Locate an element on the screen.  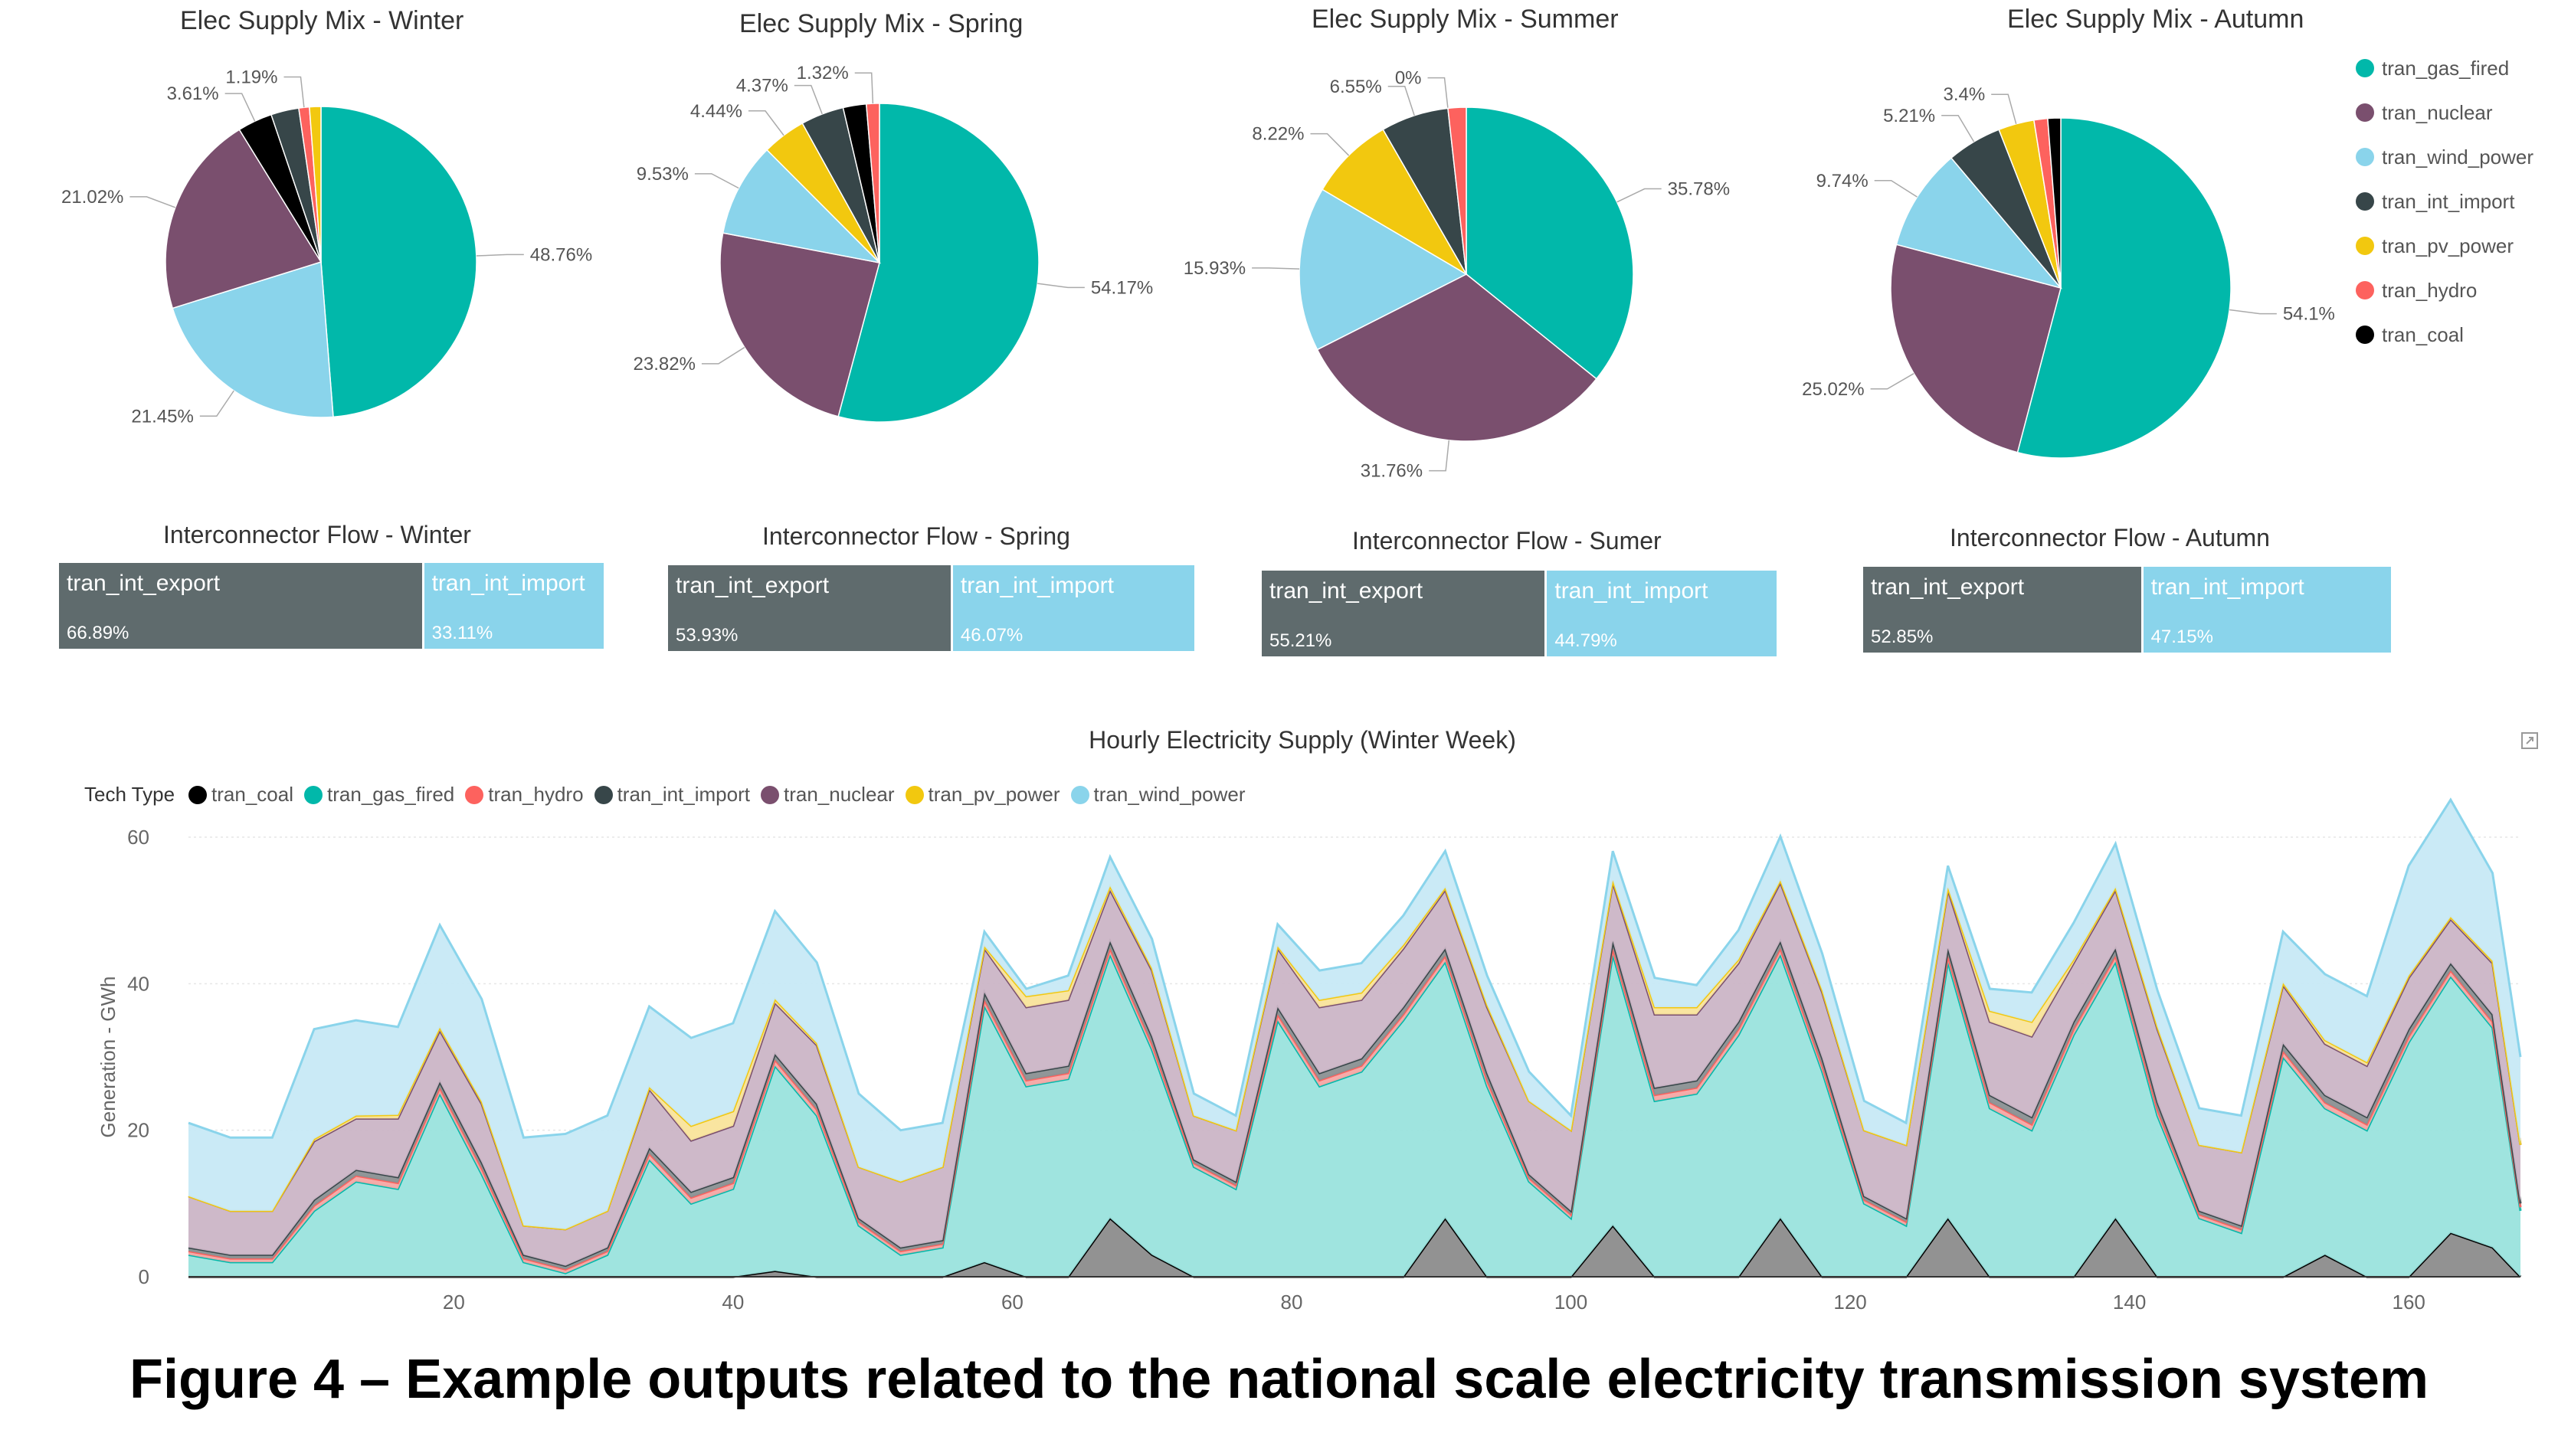
pie-0-leader-tran_wind_power is located at coordinates (216, 403).